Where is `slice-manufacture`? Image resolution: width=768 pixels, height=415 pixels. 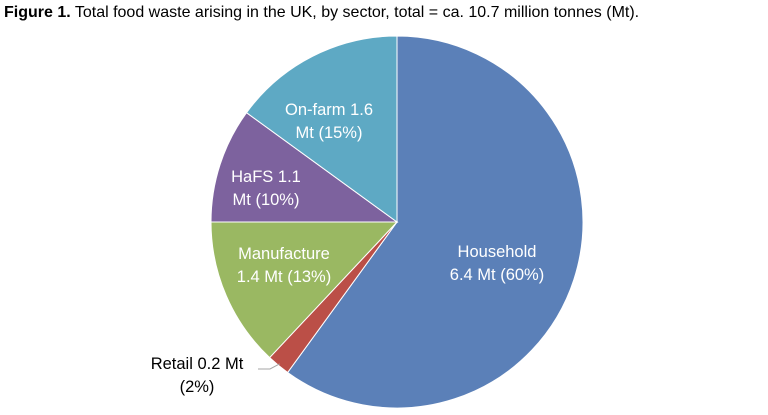
slice-manufacture is located at coordinates (304, 290).